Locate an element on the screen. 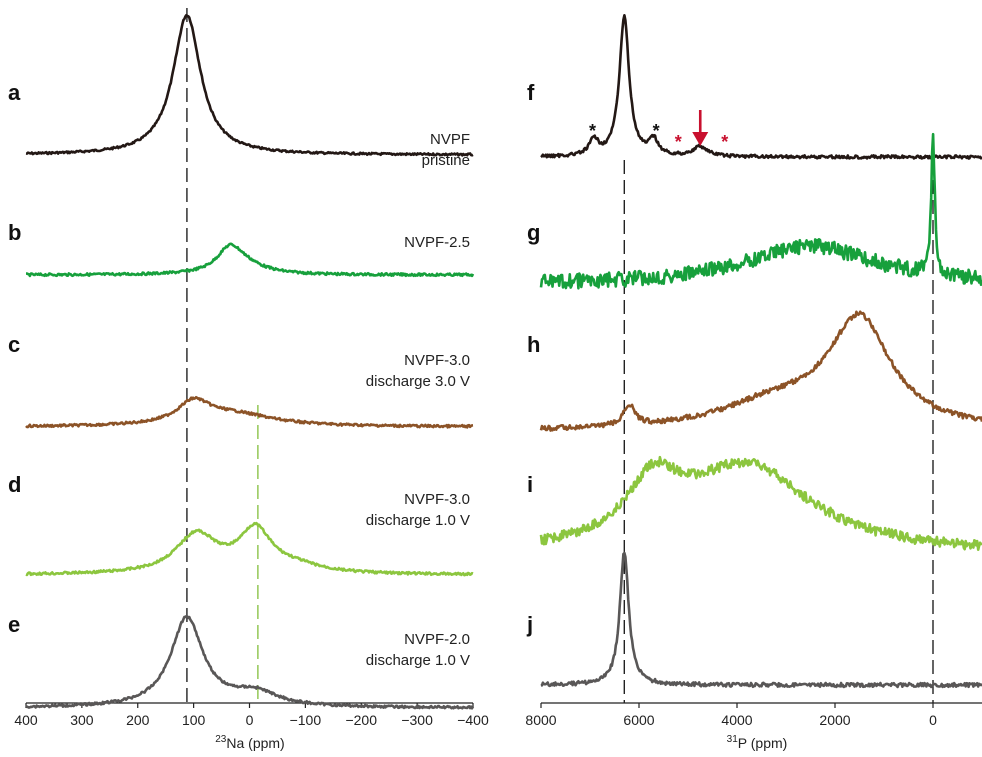 Image resolution: width=982 pixels, height=757 pixels. series-label-c: discharge 3.0 V is located at coordinates (418, 381).